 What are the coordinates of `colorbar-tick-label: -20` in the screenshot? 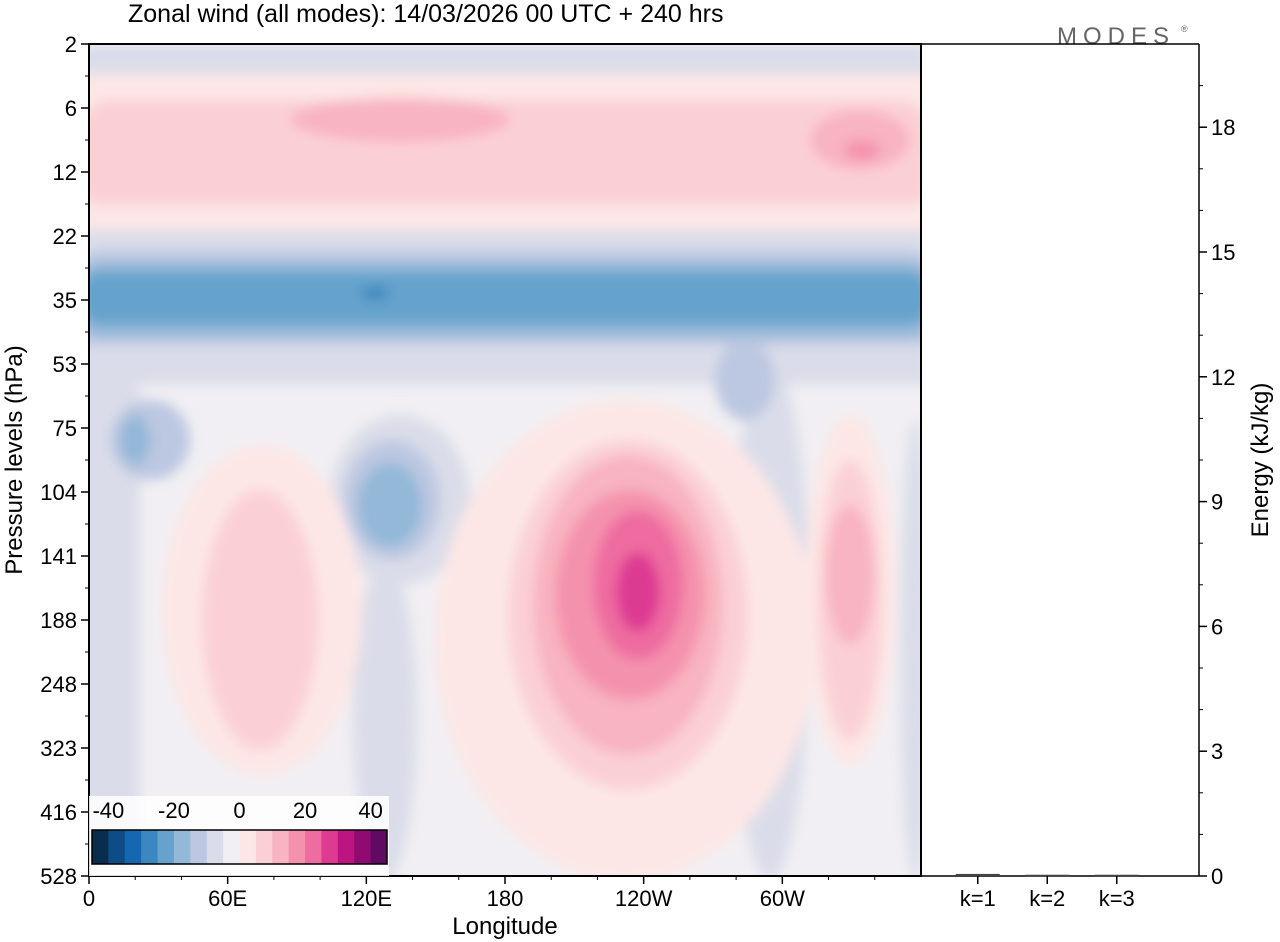 It's located at (174, 810).